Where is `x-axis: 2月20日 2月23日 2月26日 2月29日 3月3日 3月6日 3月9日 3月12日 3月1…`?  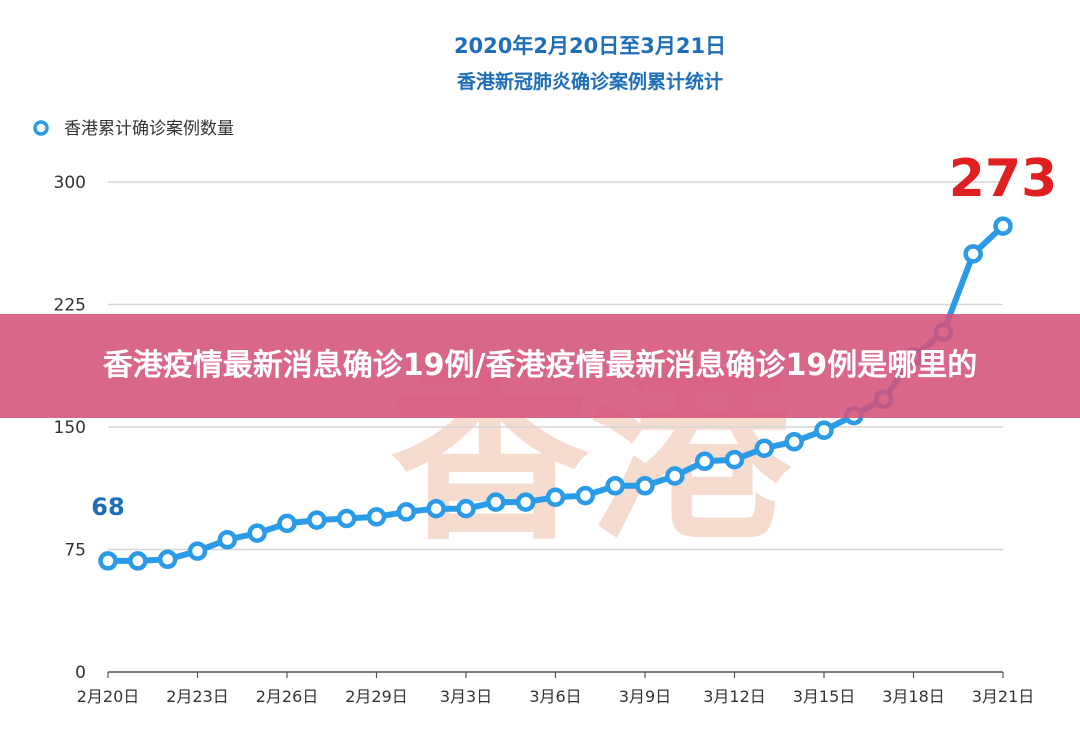
x-axis: 2月20日 2月23日 2月26日 2月29日 3月3日 3月6日 3月9日 3月12日 3月1… is located at coordinates (556, 689).